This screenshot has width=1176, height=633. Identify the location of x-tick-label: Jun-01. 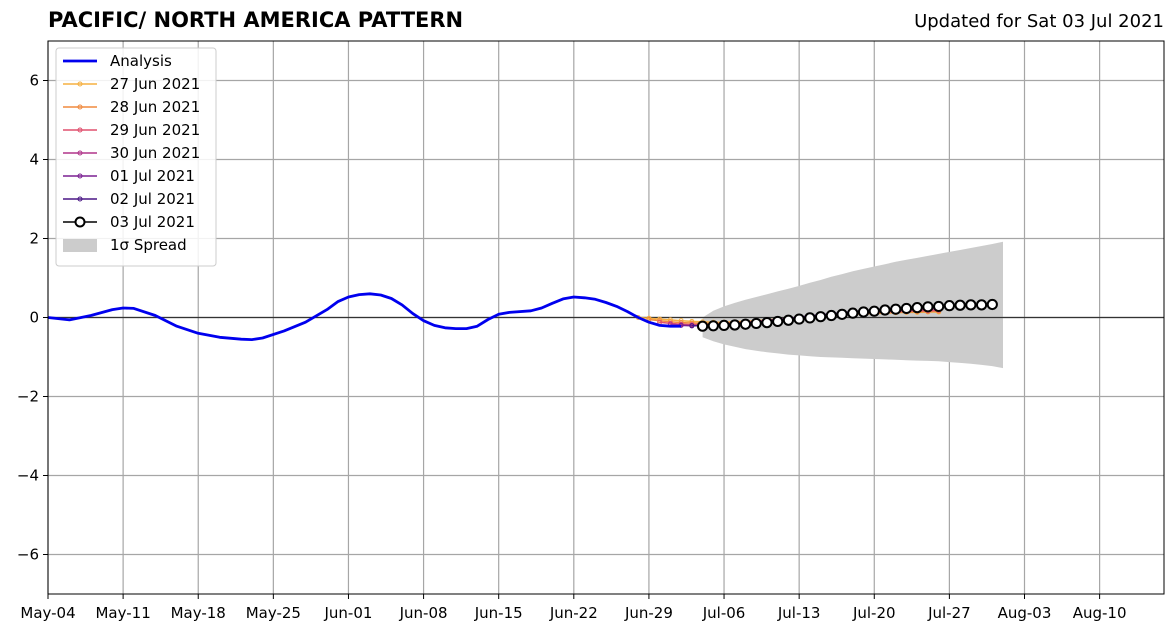
(347, 613).